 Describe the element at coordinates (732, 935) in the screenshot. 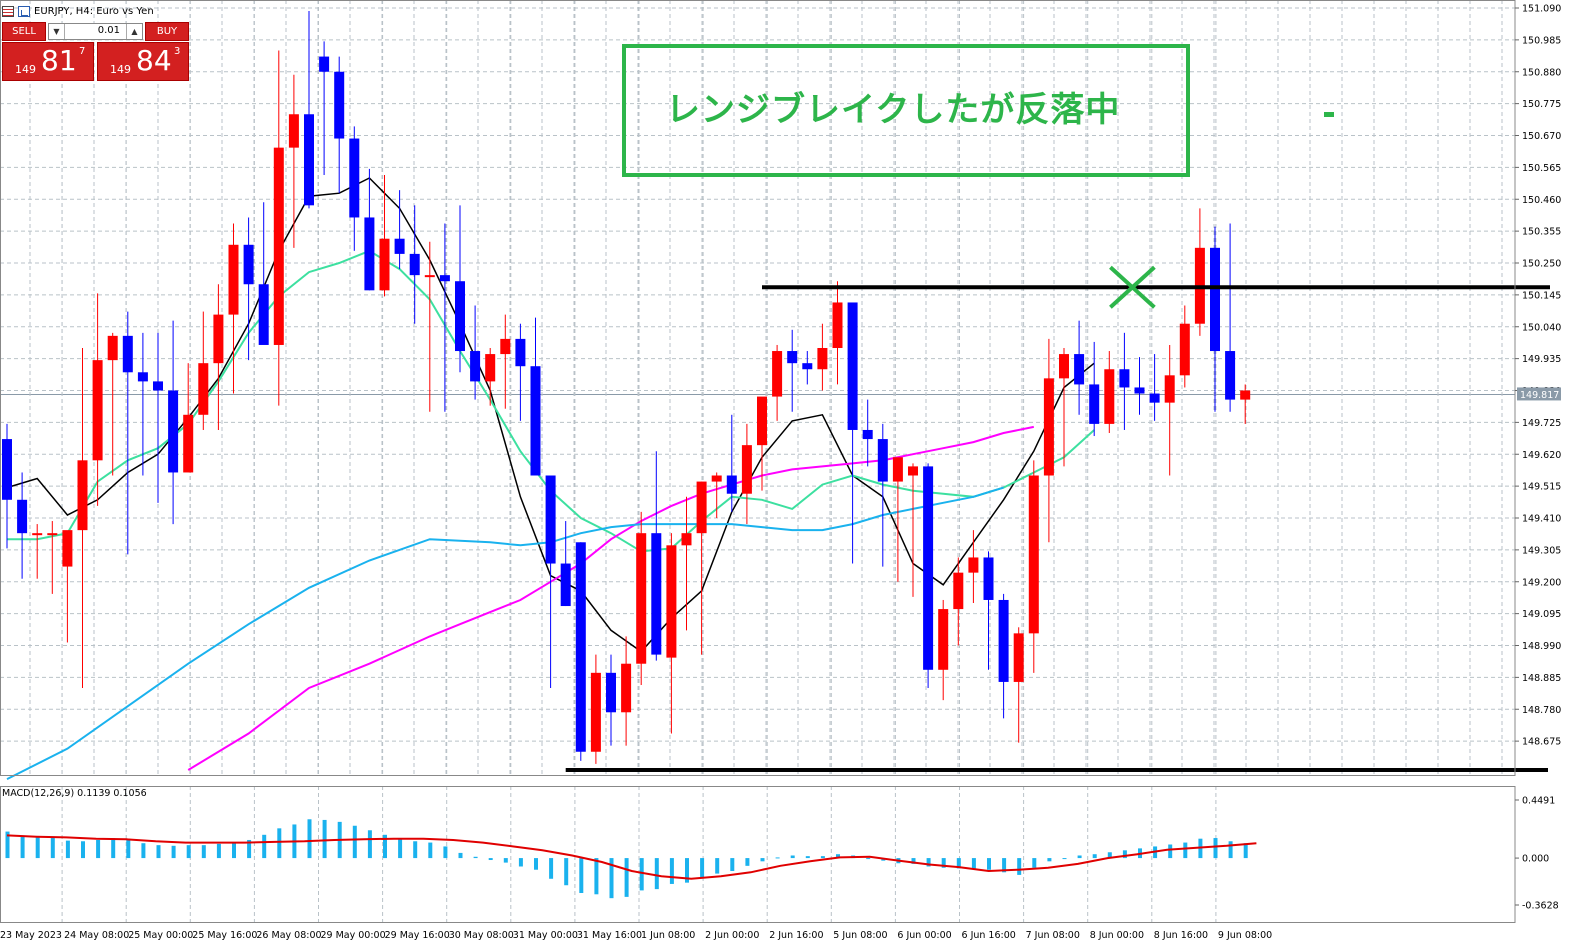

I see `x-tick-label: 2 Jun 00:00` at that location.